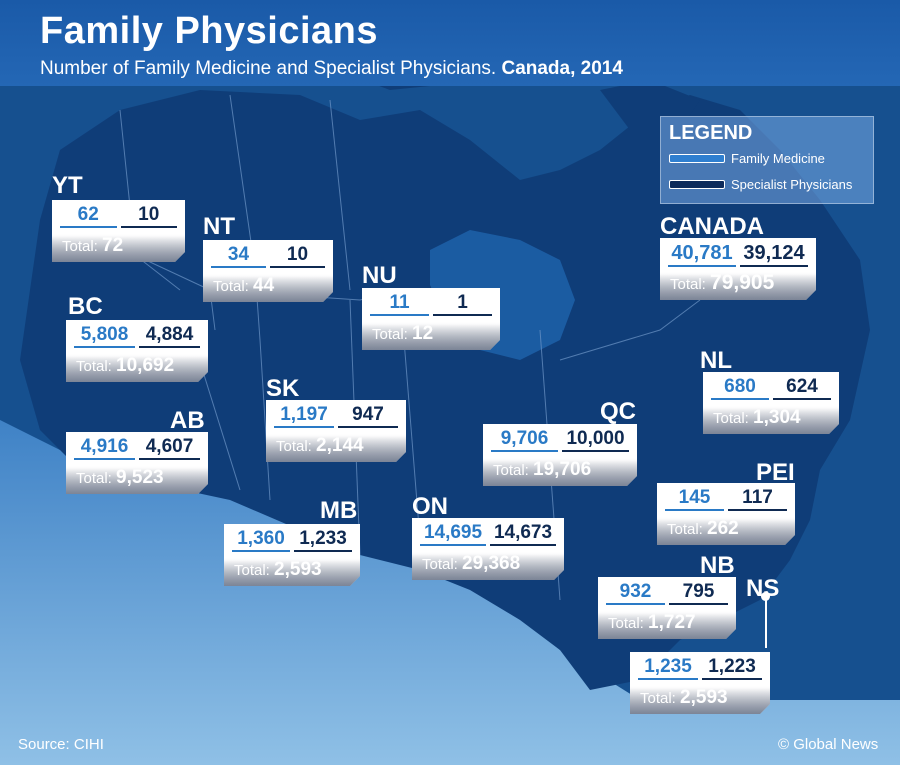 The image size is (900, 765). What do you see at coordinates (368, 416) in the screenshot?
I see `specialist-value: 947` at bounding box center [368, 416].